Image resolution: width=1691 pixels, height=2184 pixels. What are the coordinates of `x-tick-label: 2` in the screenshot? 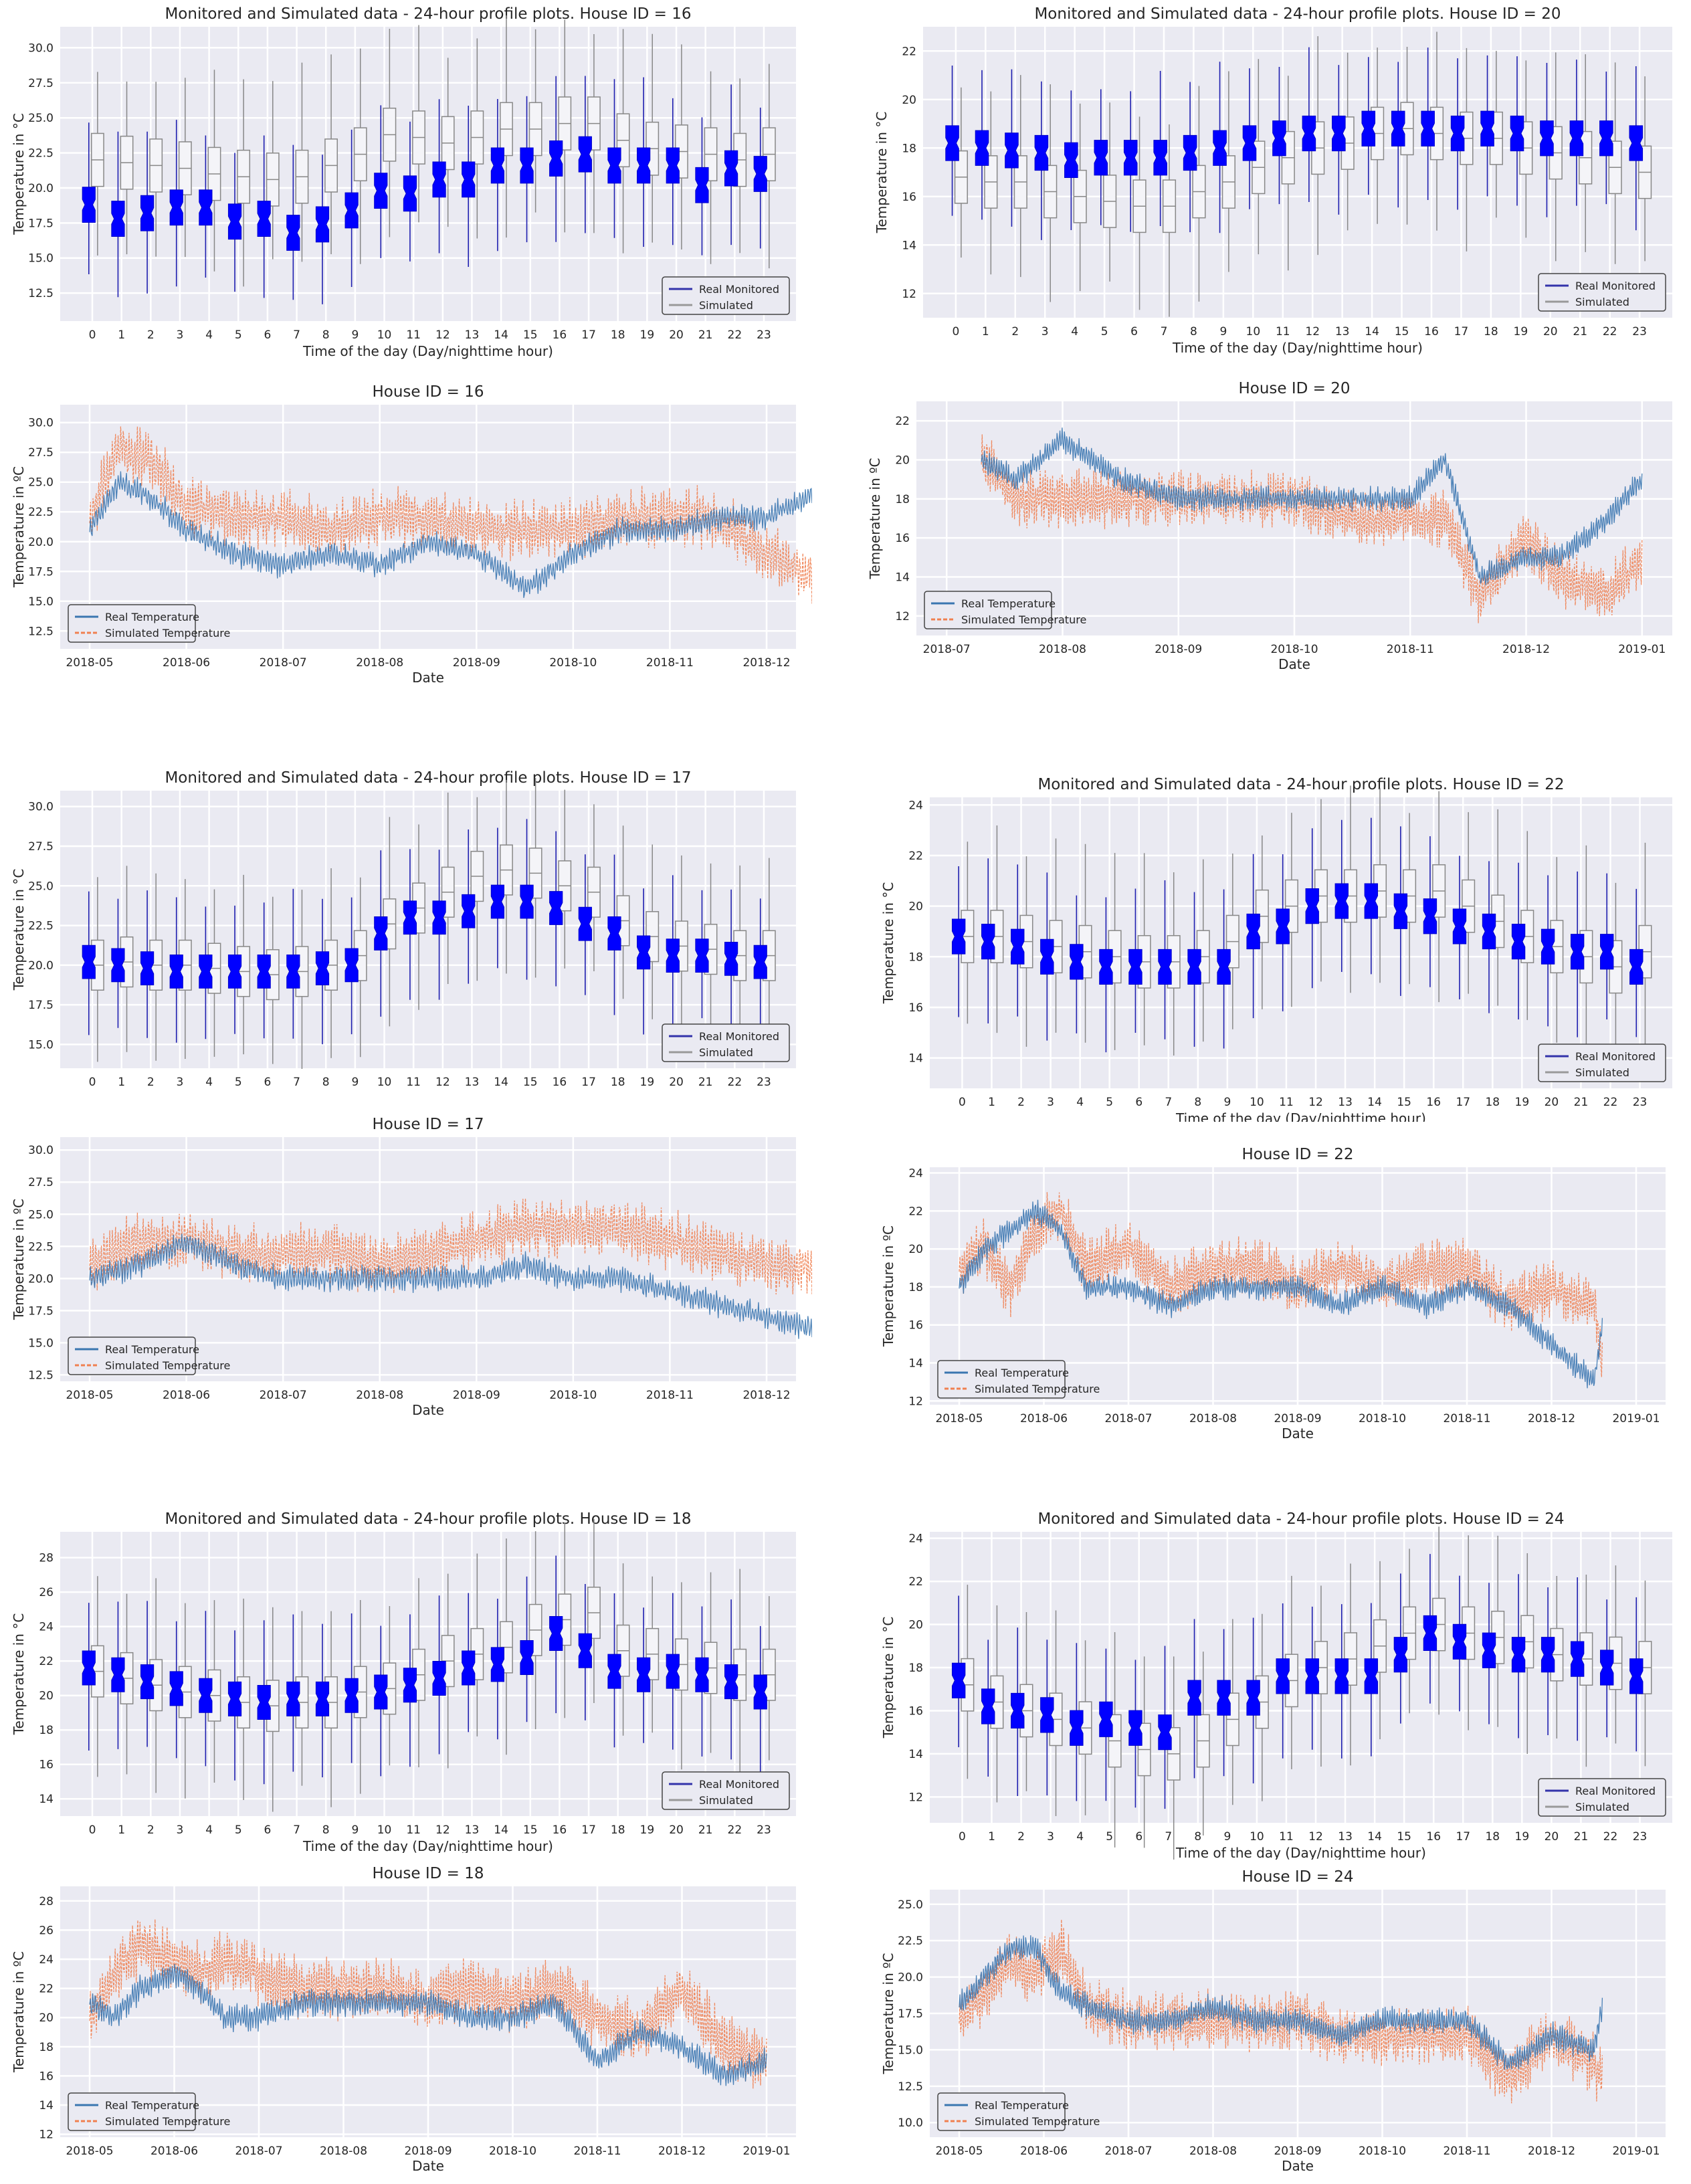 It's located at (151, 1082).